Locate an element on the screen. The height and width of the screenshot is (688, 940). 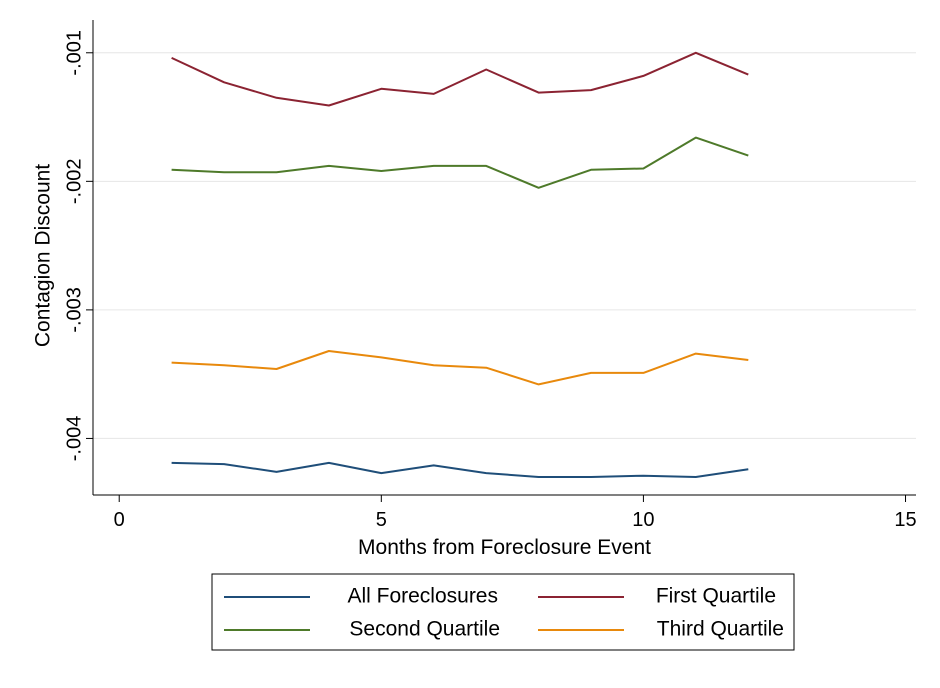
x-axis-title: Months from Foreclosure Event is located at coordinates (504, 547).